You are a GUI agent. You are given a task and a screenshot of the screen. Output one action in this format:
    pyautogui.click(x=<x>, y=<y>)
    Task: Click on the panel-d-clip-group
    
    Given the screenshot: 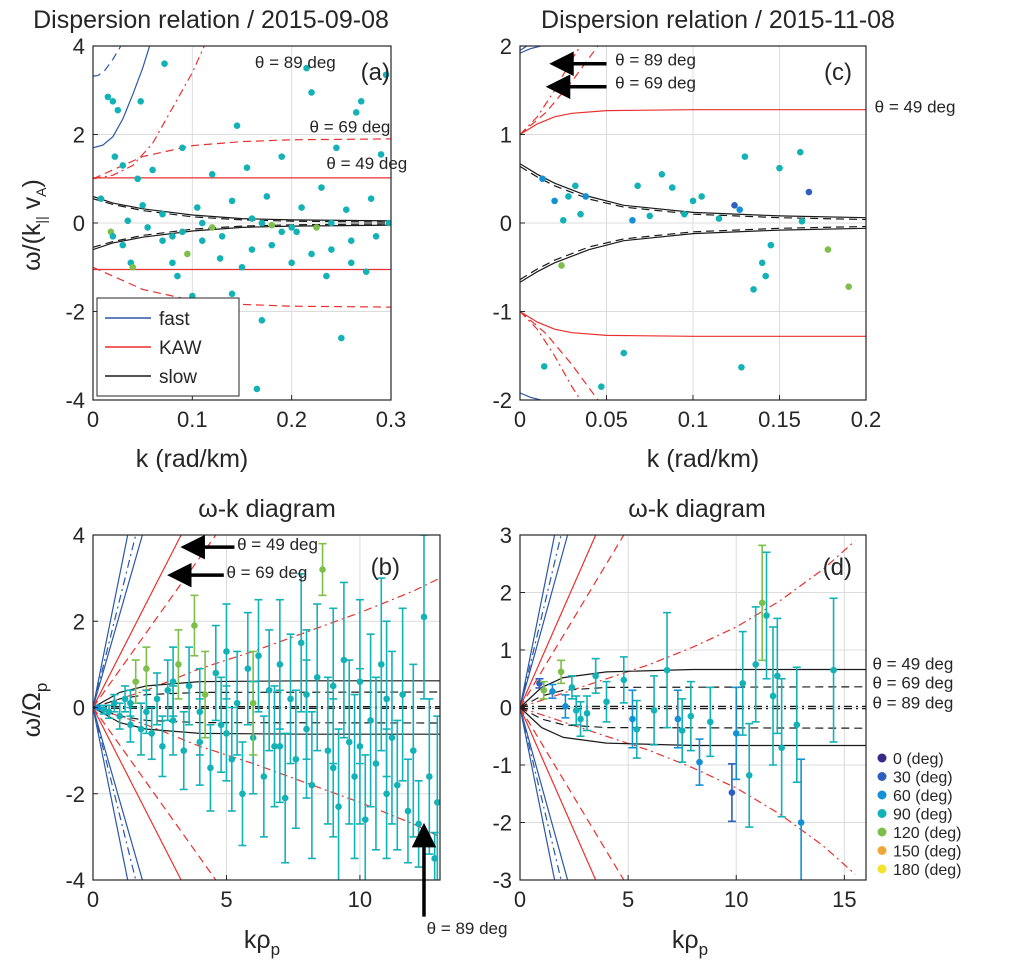 What is the action you would take?
    pyautogui.click(x=693, y=707)
    